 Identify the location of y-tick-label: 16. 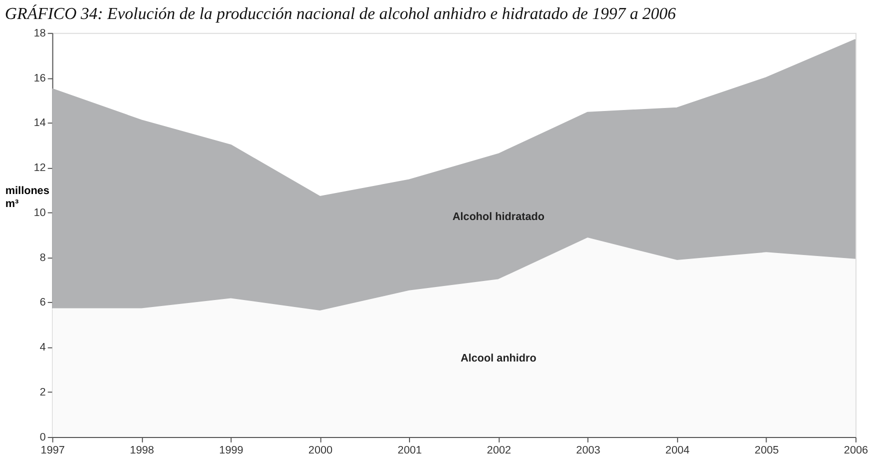
(40, 78).